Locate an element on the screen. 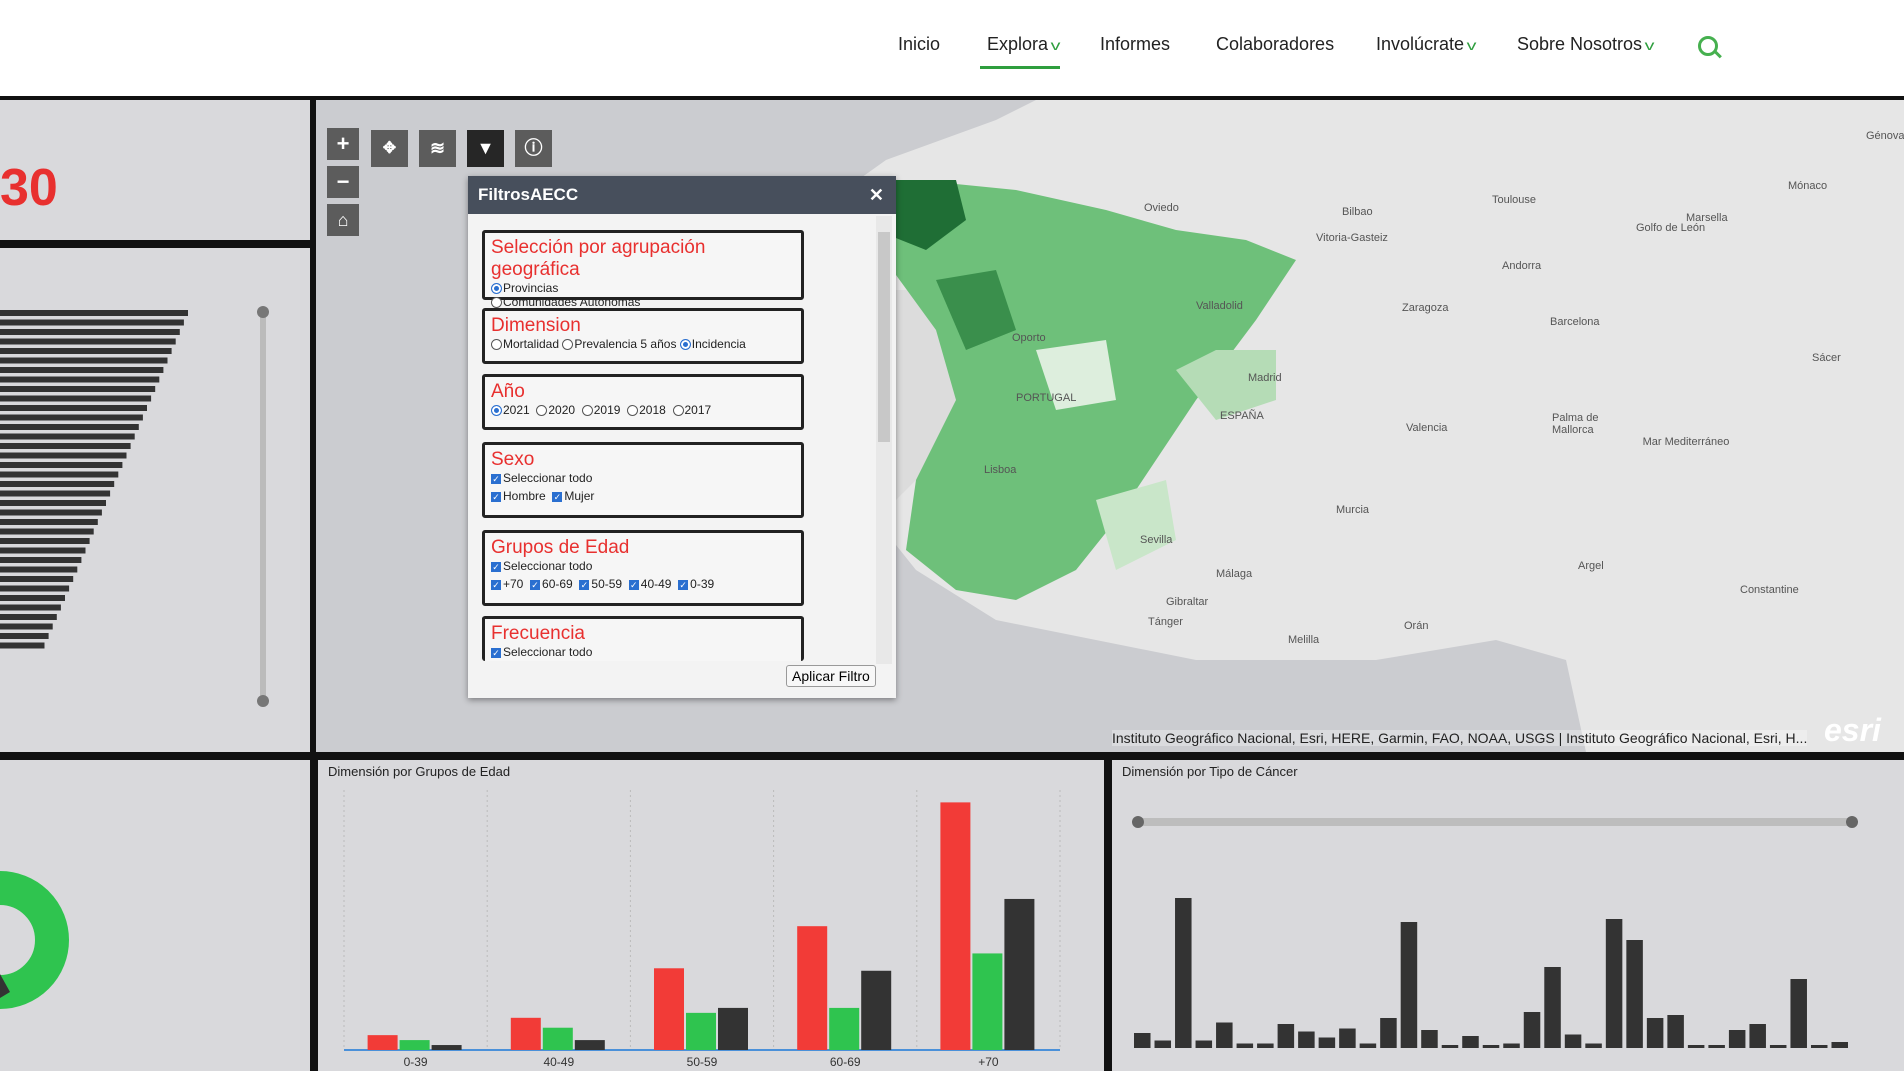 This screenshot has height=1076, width=1904. map-label: Sevilla is located at coordinates (1156, 540).